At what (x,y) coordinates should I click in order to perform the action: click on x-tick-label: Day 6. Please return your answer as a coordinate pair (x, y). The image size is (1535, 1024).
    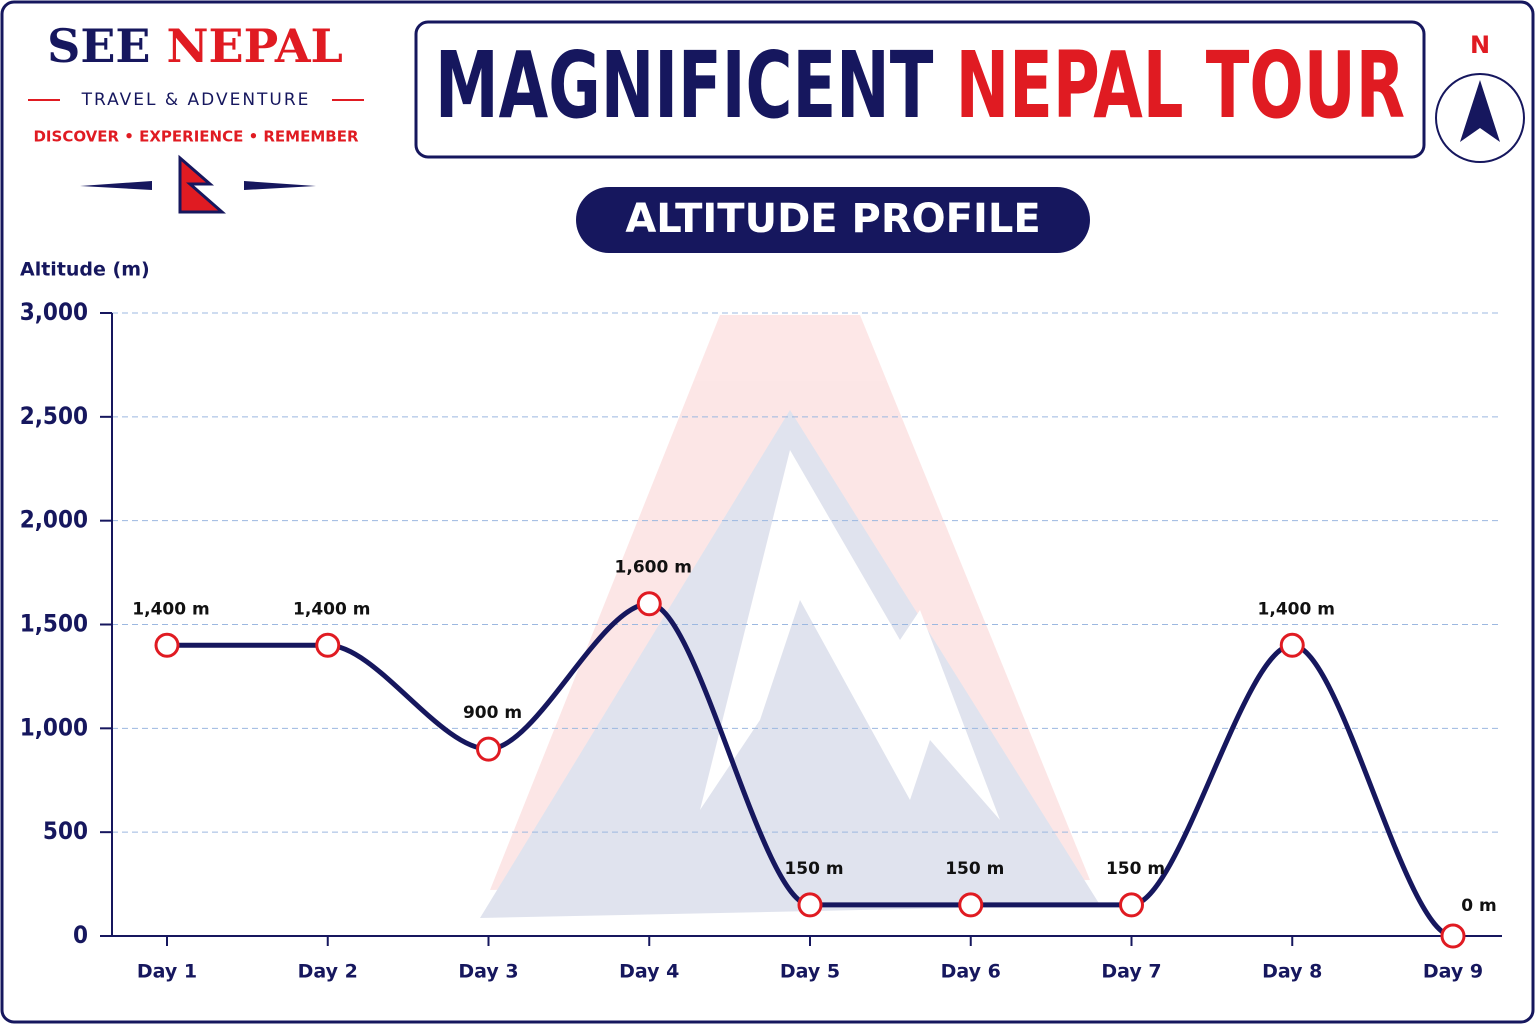
    Looking at the image, I should click on (971, 972).